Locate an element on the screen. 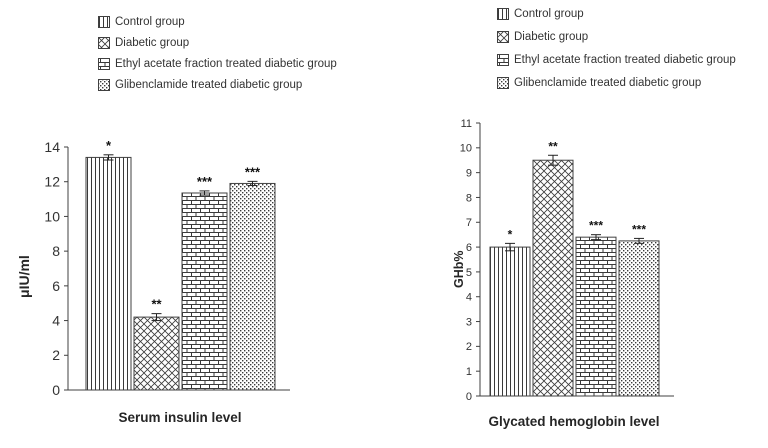 This screenshot has height=448, width=768. y-tick-label: 3 is located at coordinates (469, 322).